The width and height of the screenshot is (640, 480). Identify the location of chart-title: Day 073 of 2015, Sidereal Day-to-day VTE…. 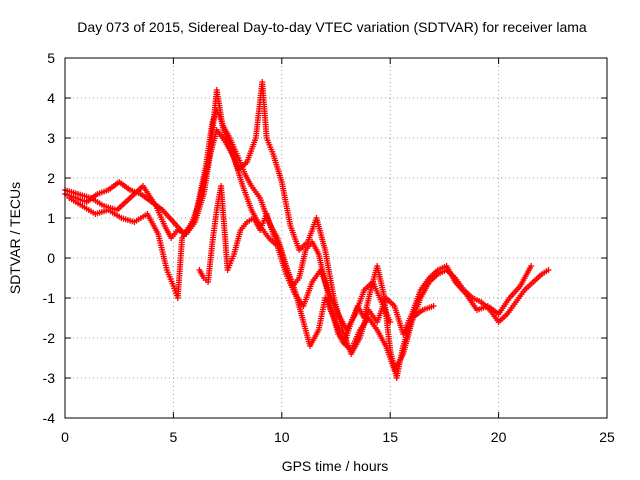
(332, 27).